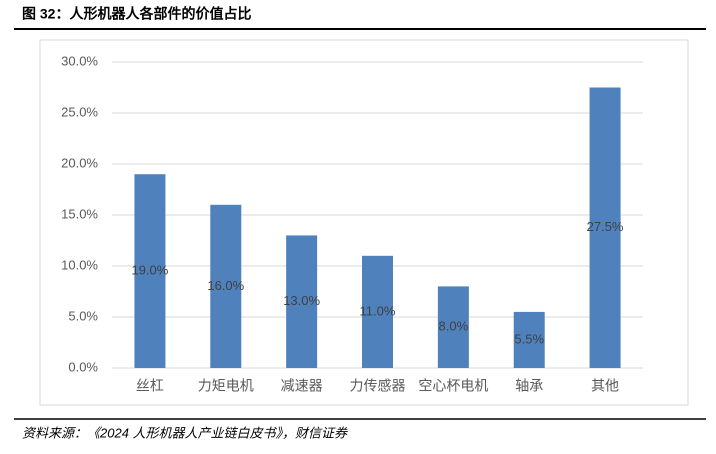 The height and width of the screenshot is (454, 716). What do you see at coordinates (378, 386) in the screenshot?
I see `x-tick-label: 力传感器` at bounding box center [378, 386].